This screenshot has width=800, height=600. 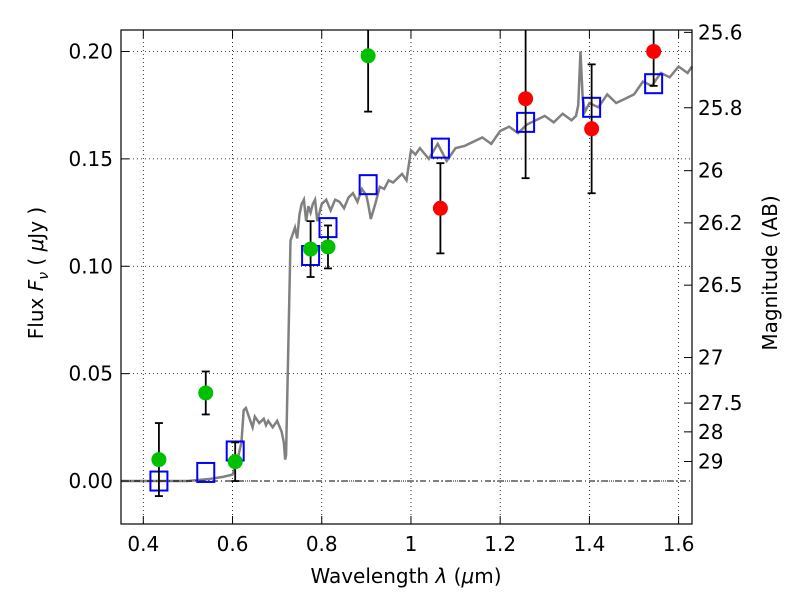 What do you see at coordinates (36, 224) in the screenshot?
I see `y-axis-label-part: Jy )` at bounding box center [36, 224].